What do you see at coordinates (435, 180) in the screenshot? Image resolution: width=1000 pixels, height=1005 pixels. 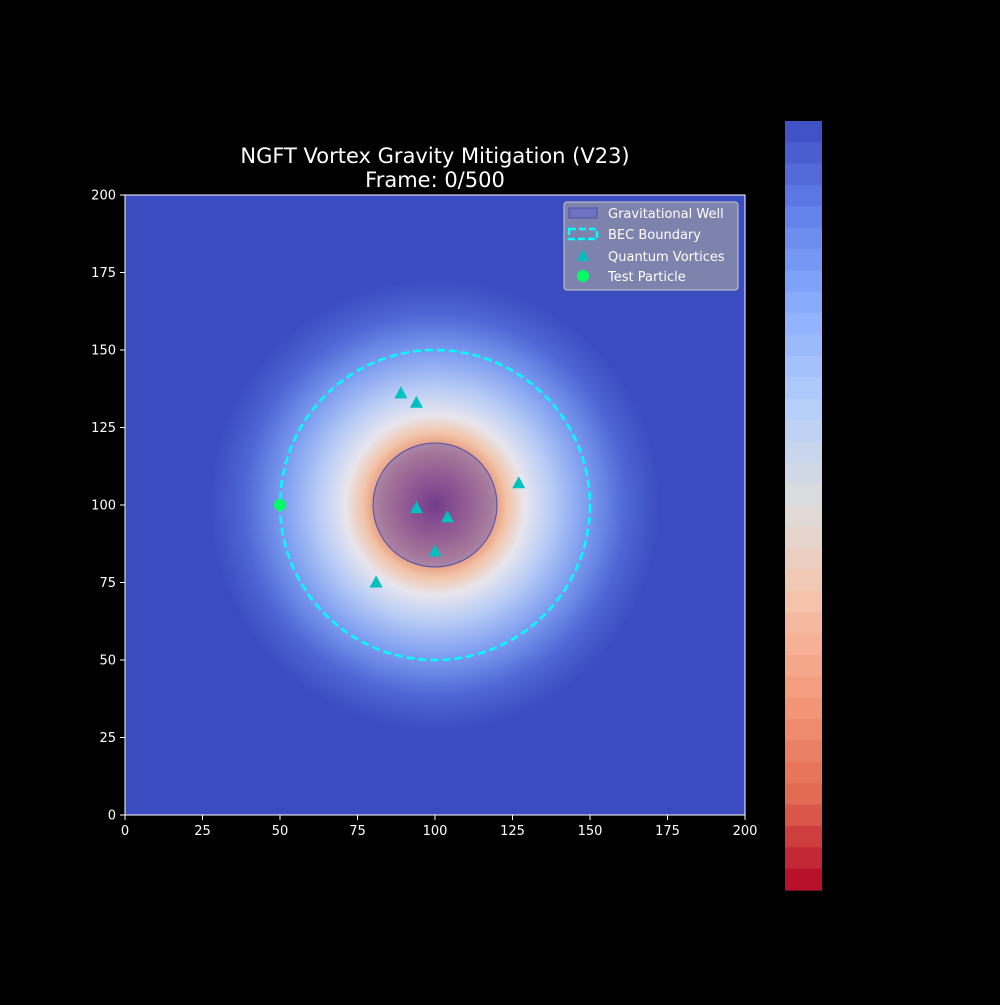 I see `chart-subtitle: Frame: 0/500` at bounding box center [435, 180].